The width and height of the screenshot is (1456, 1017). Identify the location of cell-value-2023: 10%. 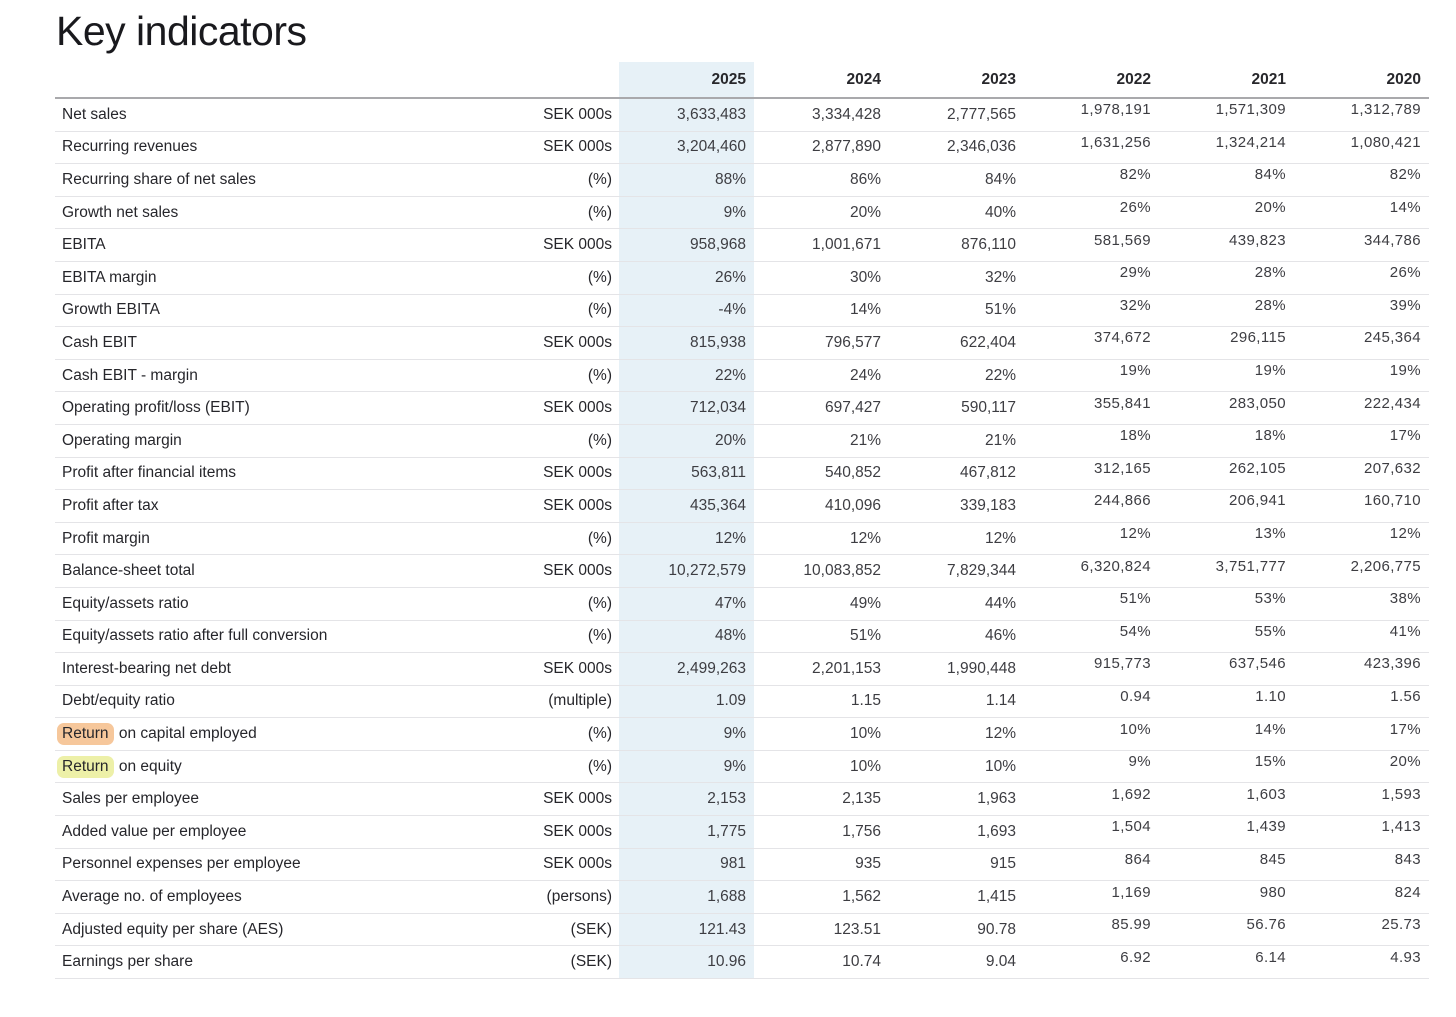
(1000, 766).